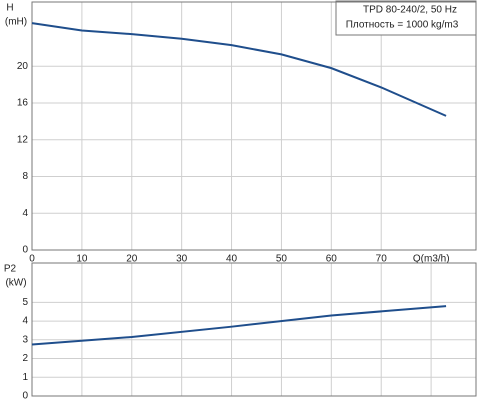 The width and height of the screenshot is (500, 400). I want to click on y-axis-unit: (kW), so click(15, 283).